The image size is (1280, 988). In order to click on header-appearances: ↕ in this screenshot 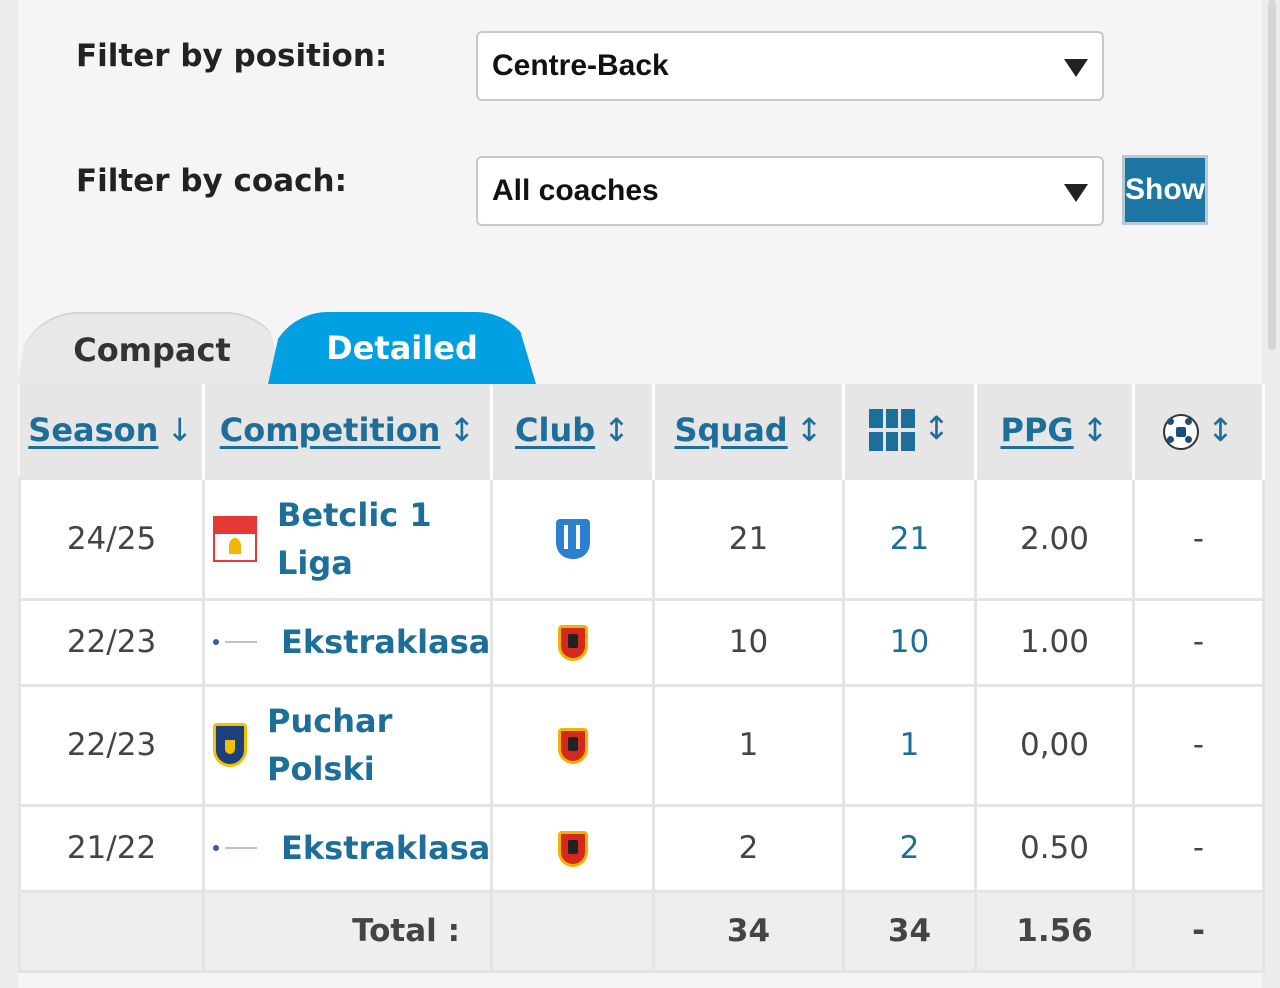, I will do `click(910, 431)`.